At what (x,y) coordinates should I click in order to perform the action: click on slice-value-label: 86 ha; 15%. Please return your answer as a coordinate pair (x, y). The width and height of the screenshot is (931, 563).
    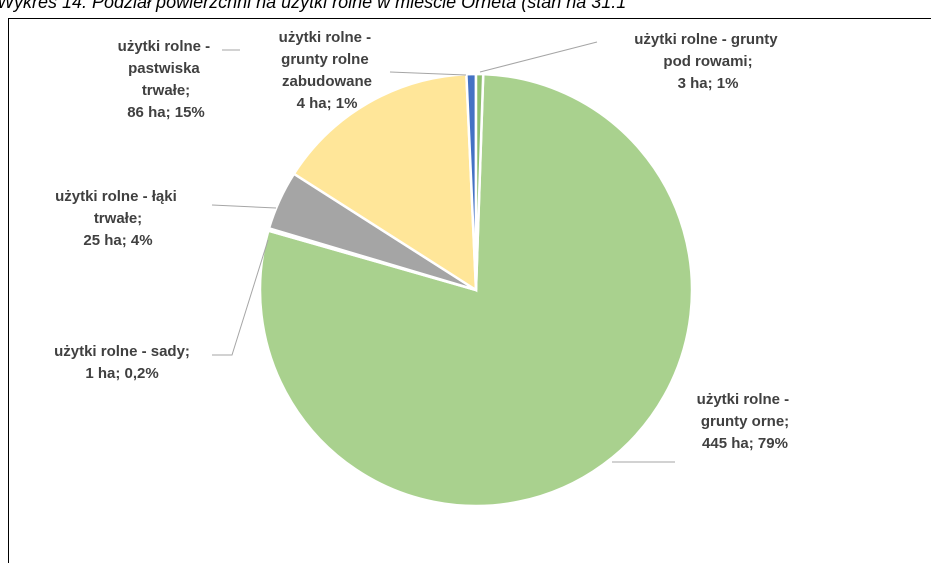
    Looking at the image, I should click on (166, 112).